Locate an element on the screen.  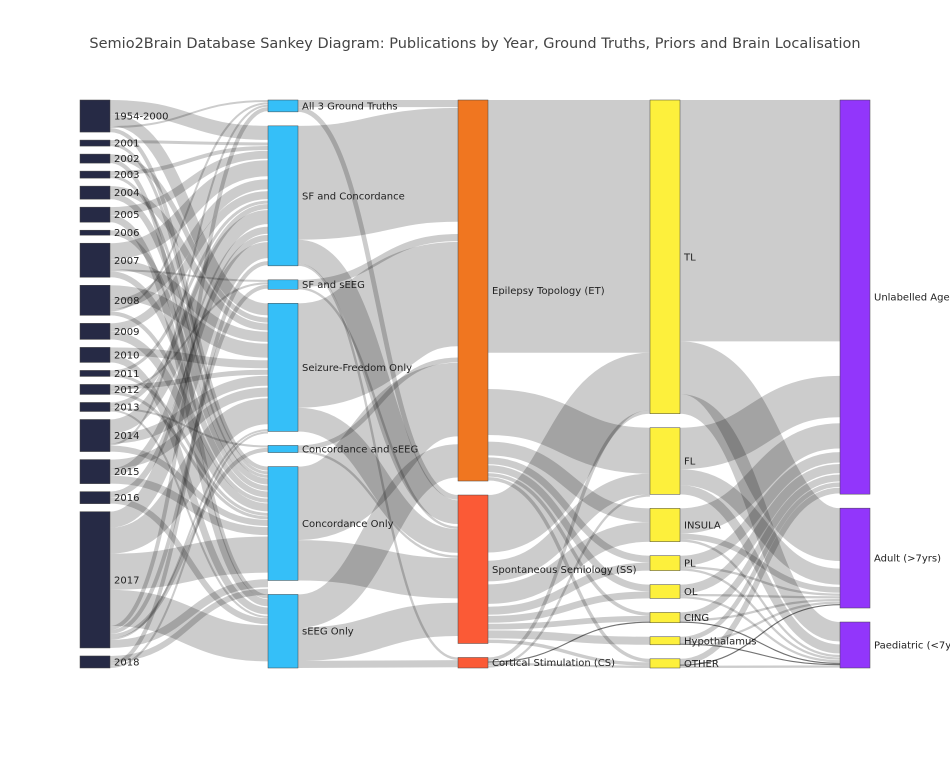
link-2016-to-seeg-only is located at coordinates (189, 561).